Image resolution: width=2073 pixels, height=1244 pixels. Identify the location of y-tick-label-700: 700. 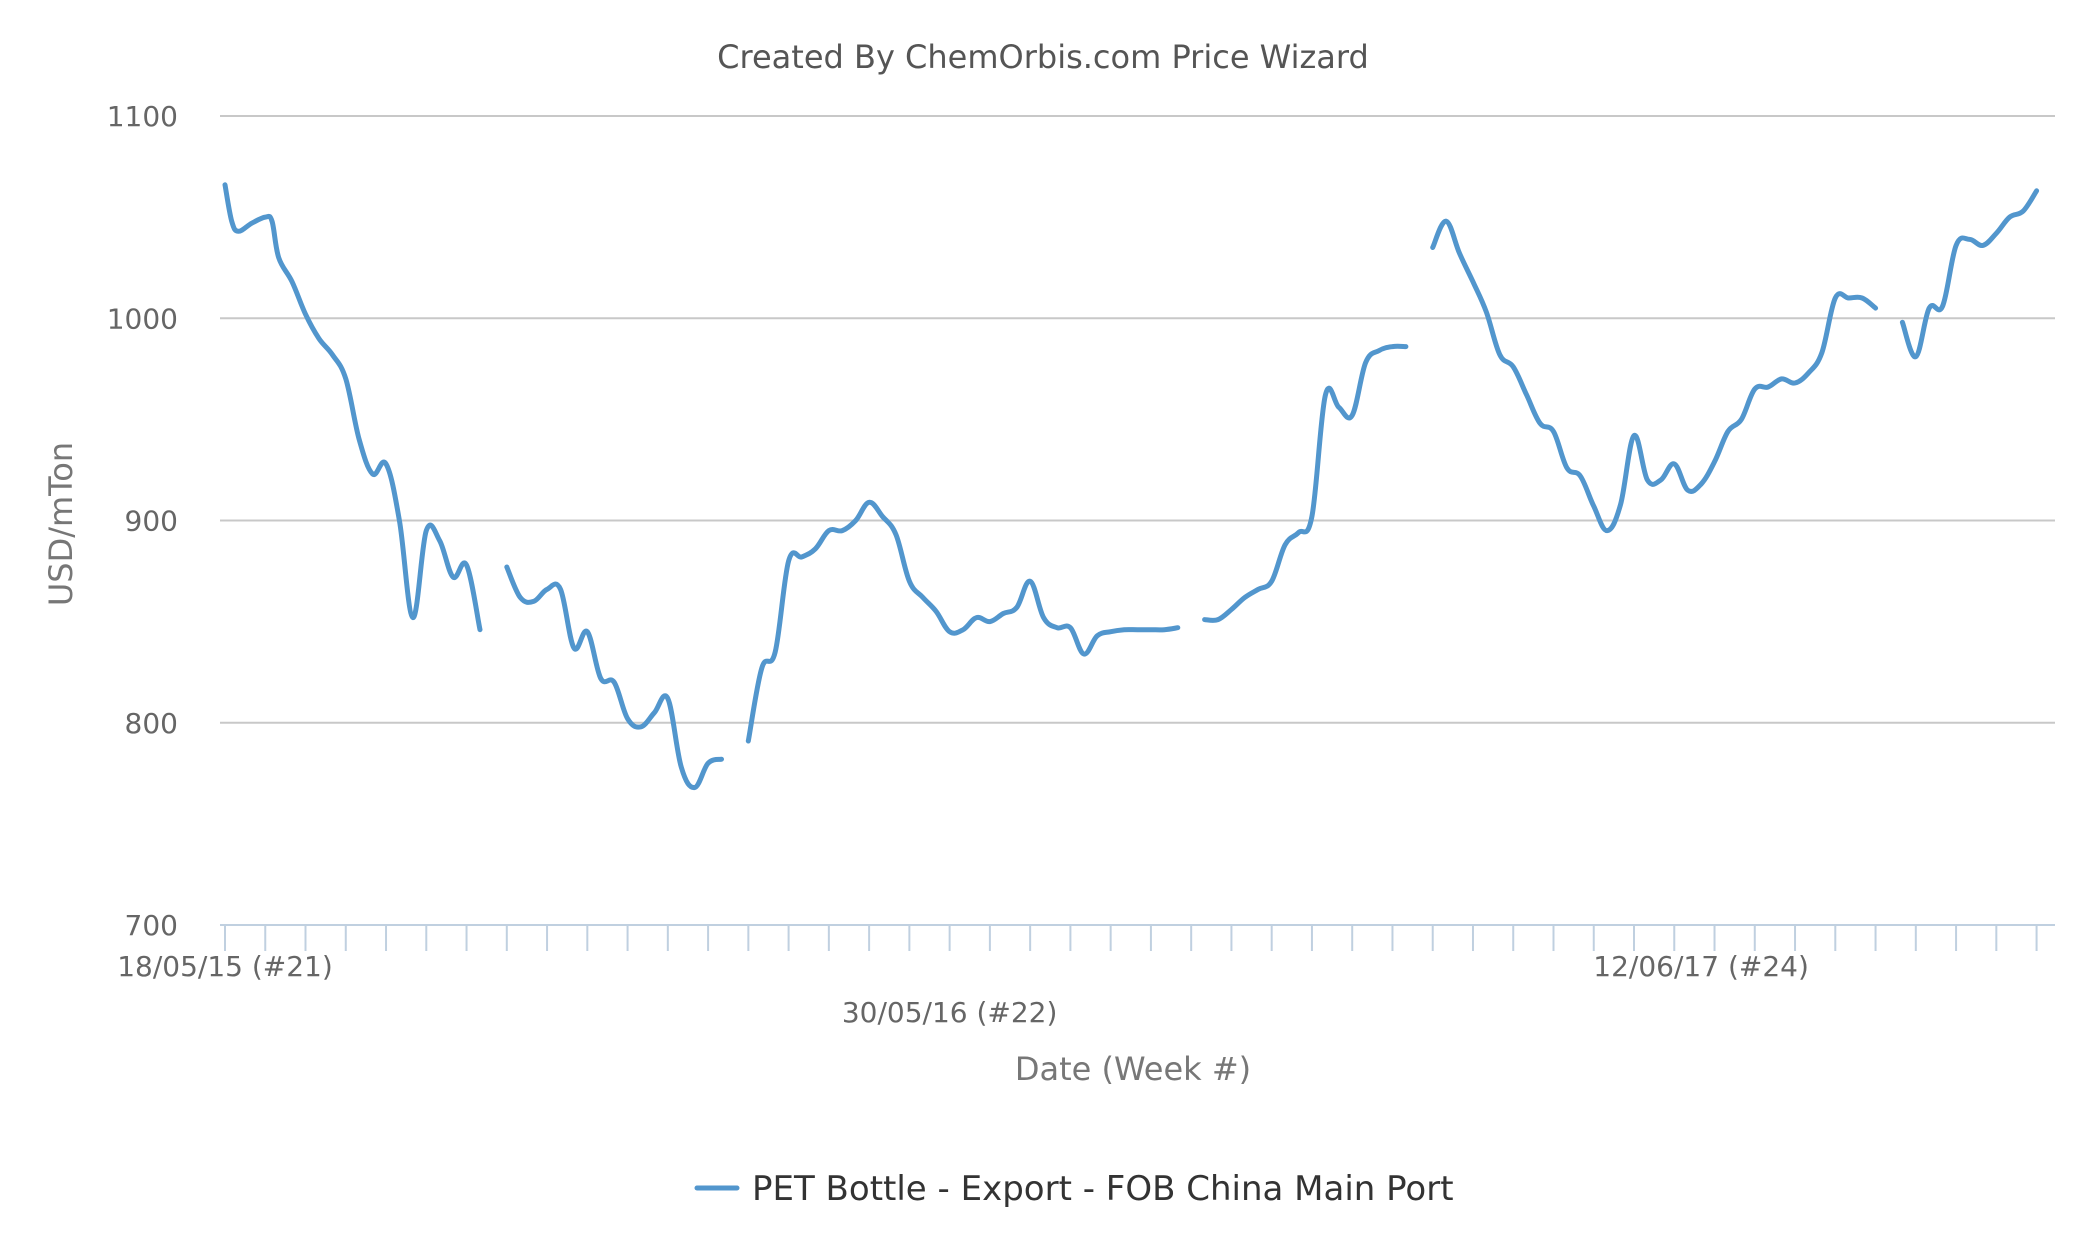
(151, 925).